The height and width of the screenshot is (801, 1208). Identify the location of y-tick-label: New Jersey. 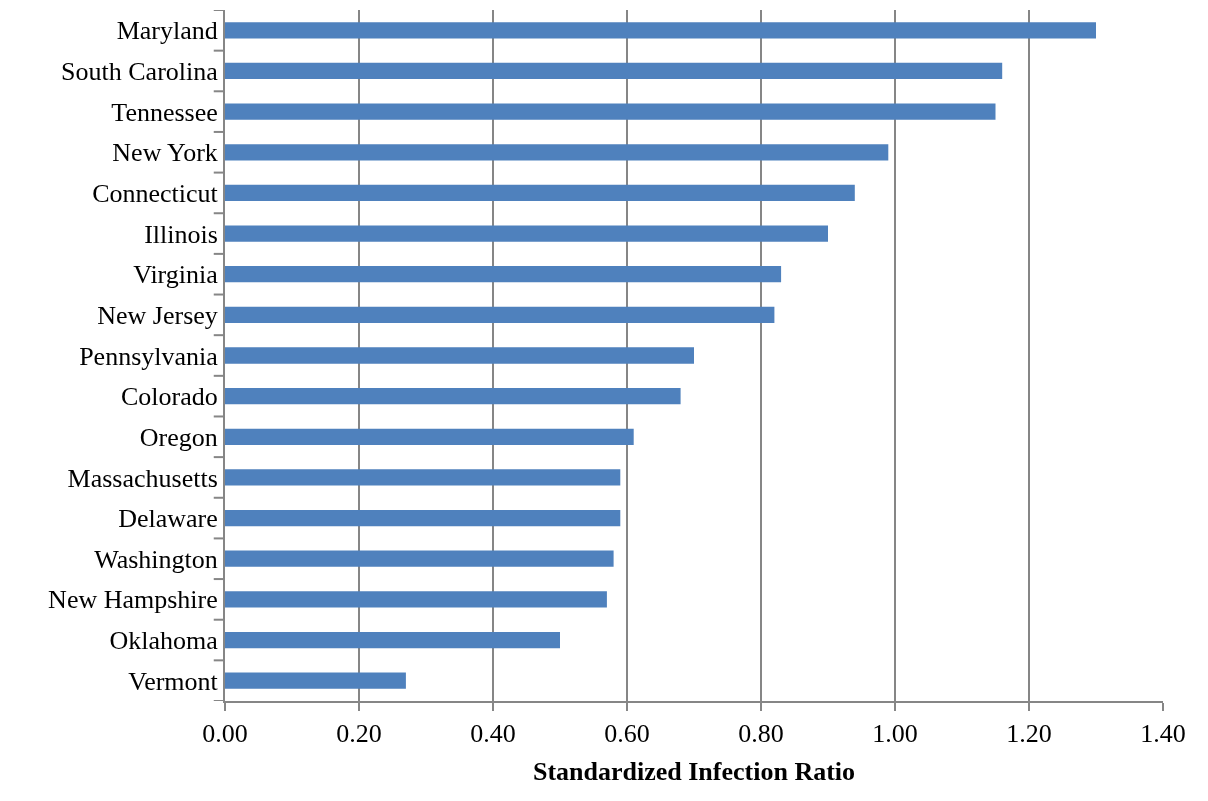
(157, 315).